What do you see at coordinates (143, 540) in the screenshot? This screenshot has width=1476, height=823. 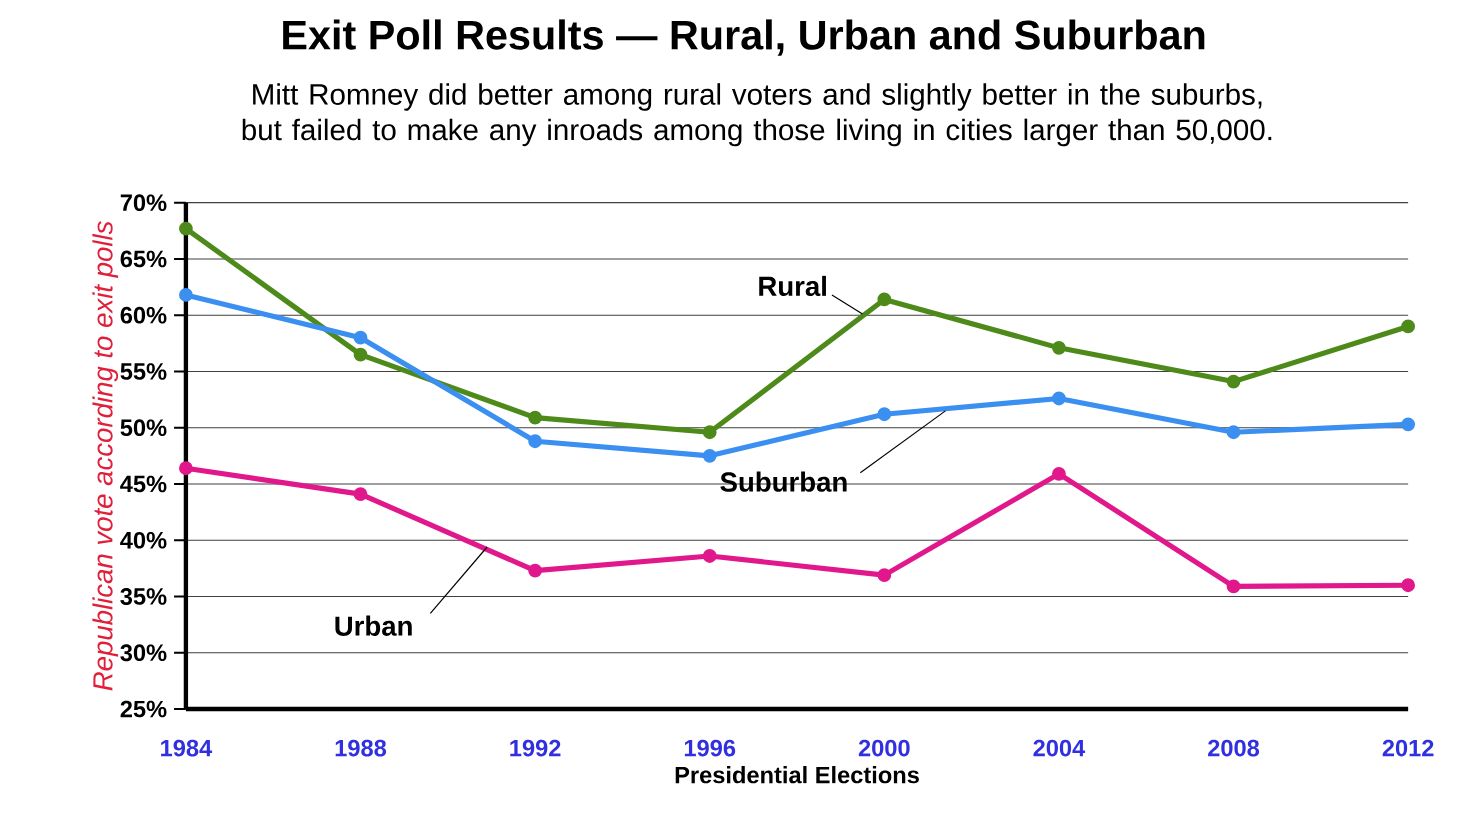 I see `y-tick-label: 40%` at bounding box center [143, 540].